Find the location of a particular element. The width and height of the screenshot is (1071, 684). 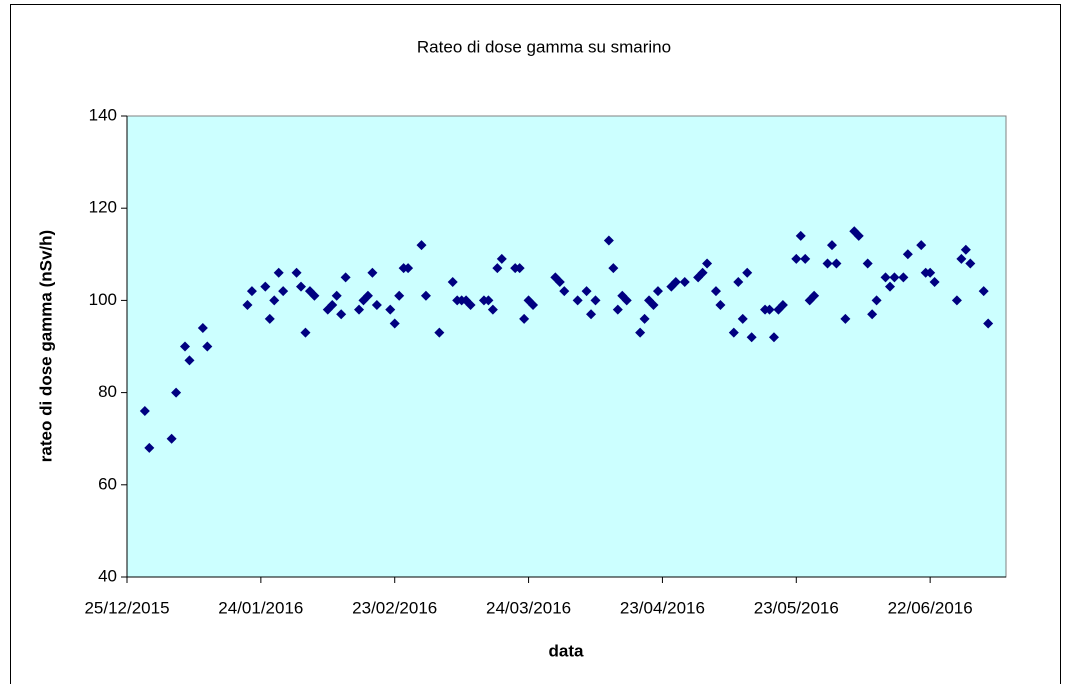

x-tick-label: 24/03/2016 is located at coordinates (528, 607).